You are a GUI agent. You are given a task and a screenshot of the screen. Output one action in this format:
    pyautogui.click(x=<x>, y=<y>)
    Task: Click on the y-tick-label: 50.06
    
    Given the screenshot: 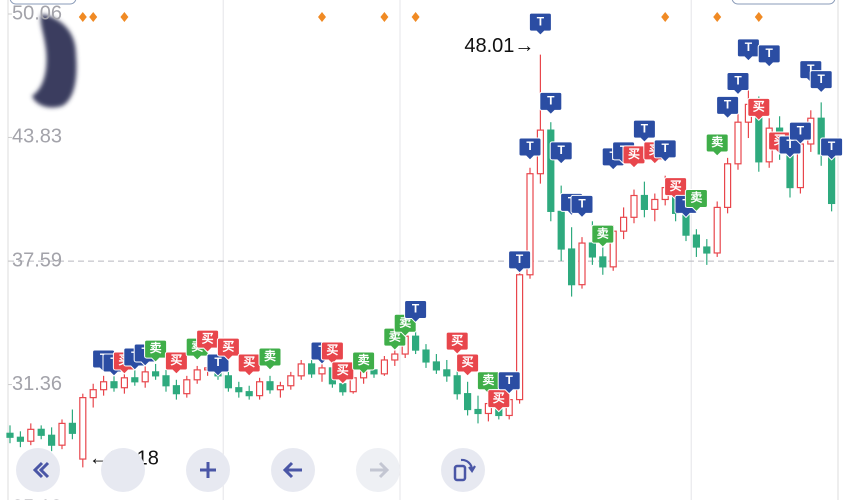 What is the action you would take?
    pyautogui.click(x=37, y=13)
    